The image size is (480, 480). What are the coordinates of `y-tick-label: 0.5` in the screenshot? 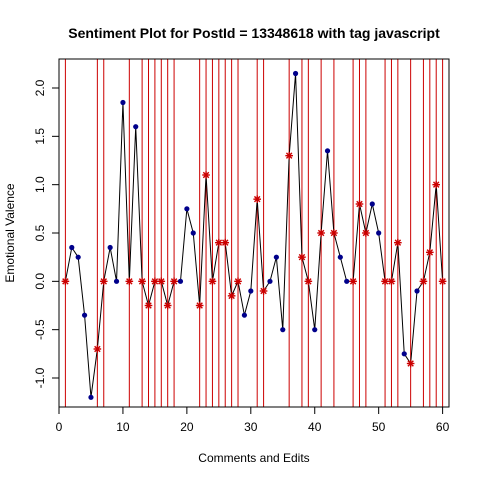 It's located at (40, 232).